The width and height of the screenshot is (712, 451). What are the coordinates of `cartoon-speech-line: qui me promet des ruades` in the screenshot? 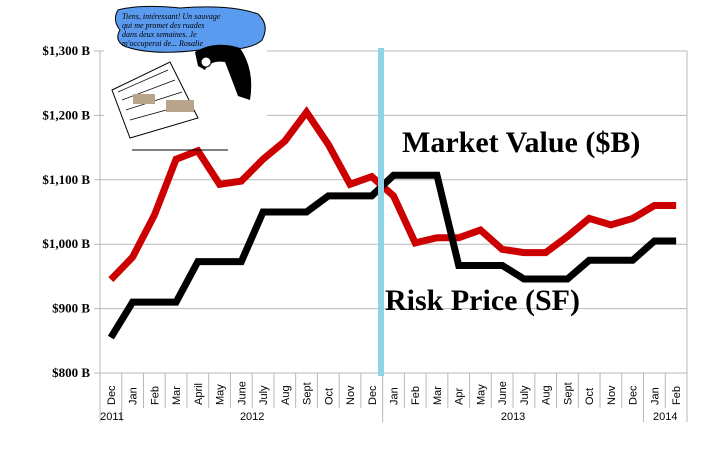 It's located at (163, 25).